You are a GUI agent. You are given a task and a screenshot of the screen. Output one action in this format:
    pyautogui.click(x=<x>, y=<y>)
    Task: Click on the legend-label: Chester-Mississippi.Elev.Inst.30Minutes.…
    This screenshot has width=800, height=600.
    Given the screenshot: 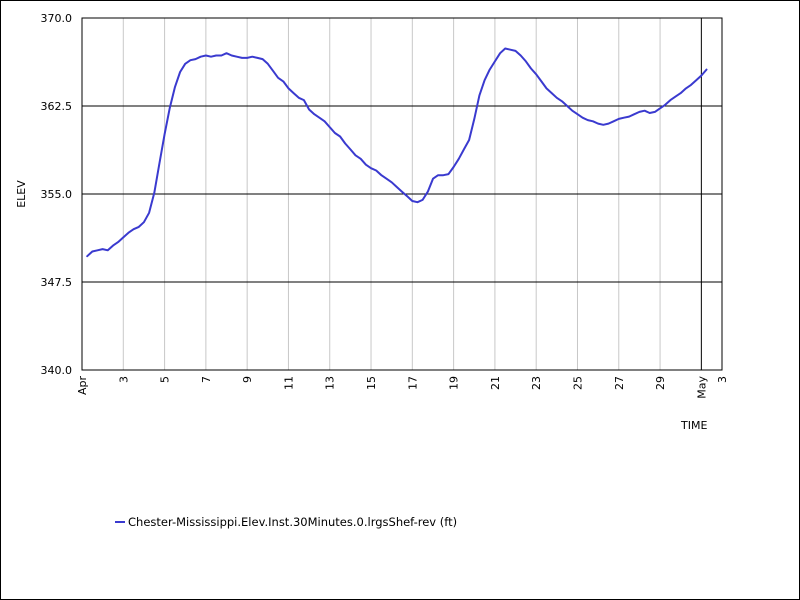 What is the action you would take?
    pyautogui.click(x=293, y=522)
    